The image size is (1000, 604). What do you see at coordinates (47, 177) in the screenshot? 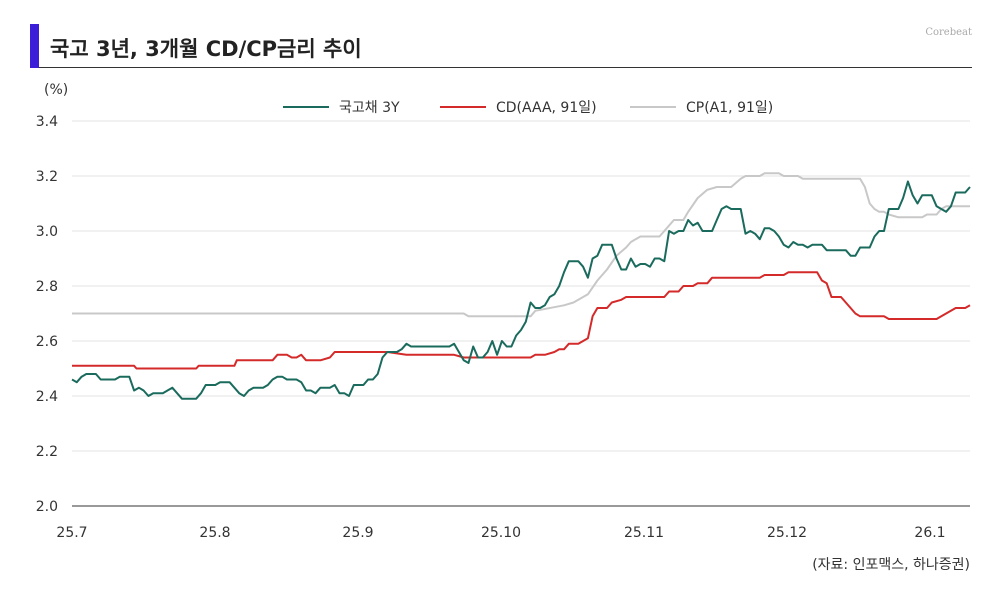
I see `y-tick-label: 3.2` at bounding box center [47, 177].